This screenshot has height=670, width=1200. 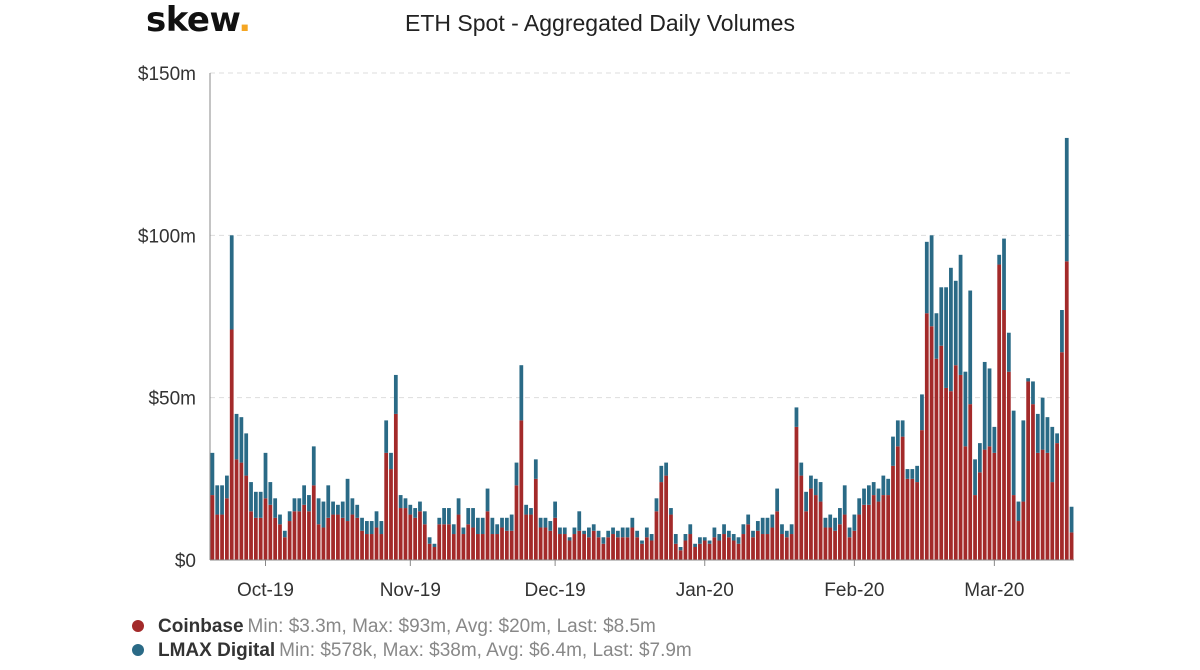 I want to click on coinbase-legend-dot, so click(x=138, y=625).